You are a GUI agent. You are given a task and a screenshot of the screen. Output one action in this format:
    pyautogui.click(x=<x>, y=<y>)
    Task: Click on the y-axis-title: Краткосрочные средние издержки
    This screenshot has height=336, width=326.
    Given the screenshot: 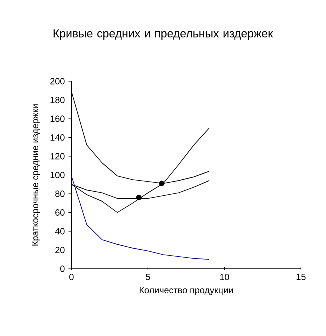 What is the action you would take?
    pyautogui.click(x=36, y=175)
    